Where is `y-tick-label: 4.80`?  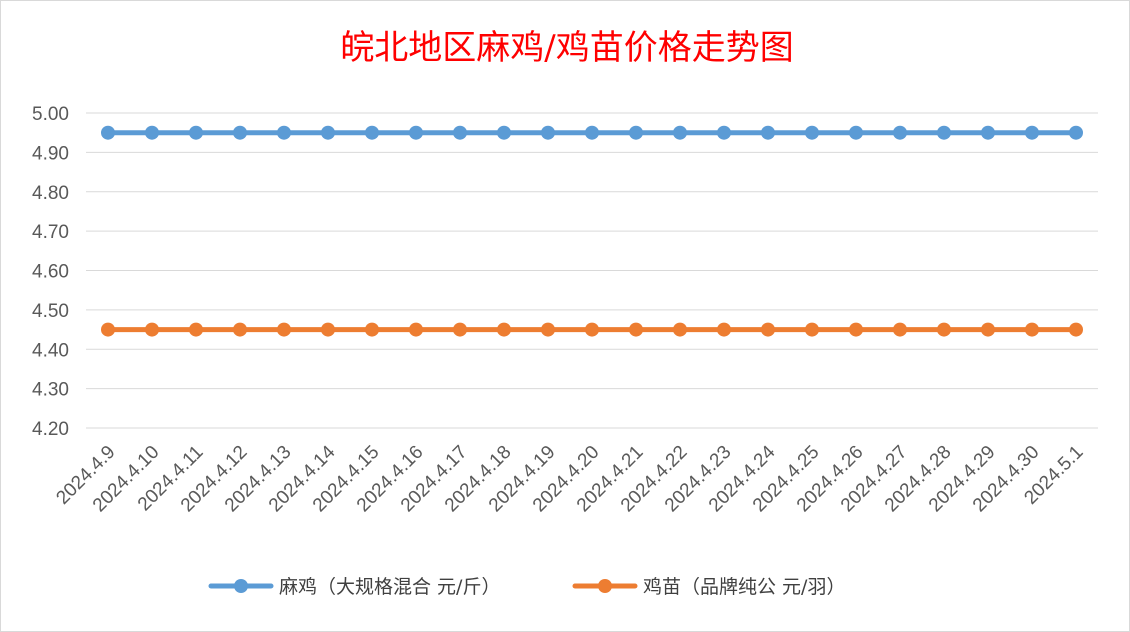 y-tick-label: 4.80 is located at coordinates (50, 193).